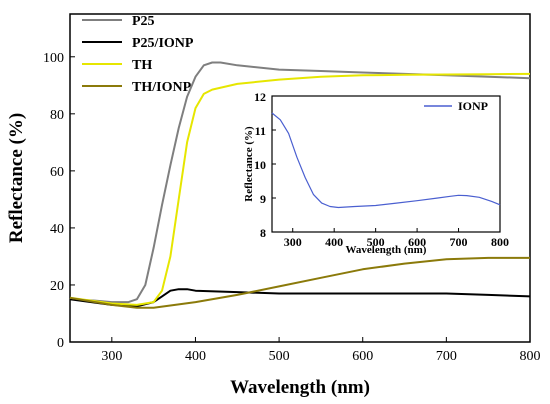 The image size is (550, 404). Describe the element at coordinates (279, 356) in the screenshot. I see `main-x-tick-label-2: 500` at that location.